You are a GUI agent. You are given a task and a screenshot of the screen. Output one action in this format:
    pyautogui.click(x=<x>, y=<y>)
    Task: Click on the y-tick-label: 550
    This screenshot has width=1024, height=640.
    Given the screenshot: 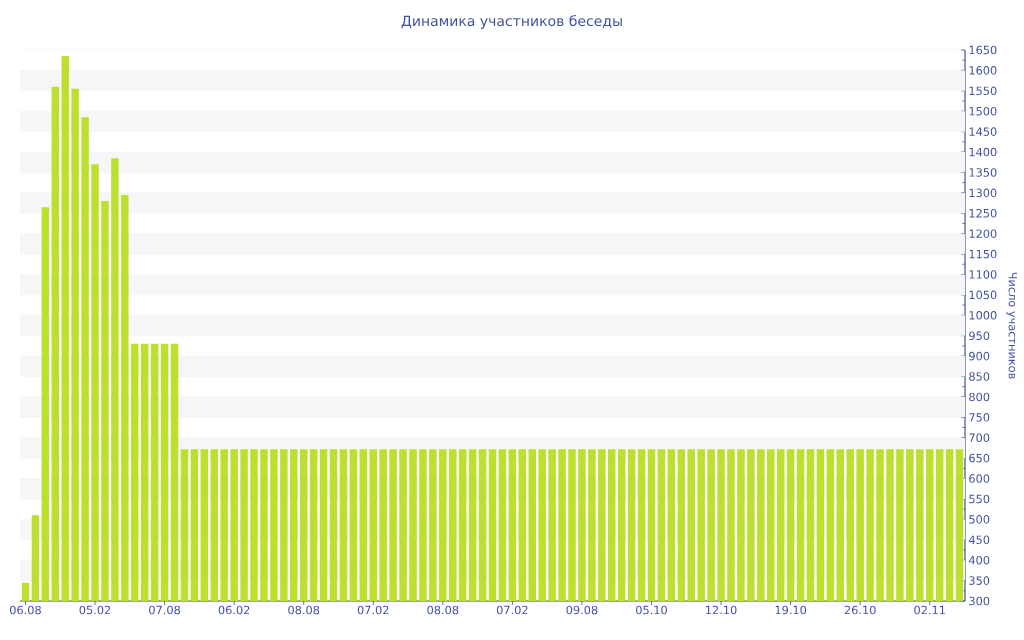 What is the action you would take?
    pyautogui.click(x=979, y=499)
    